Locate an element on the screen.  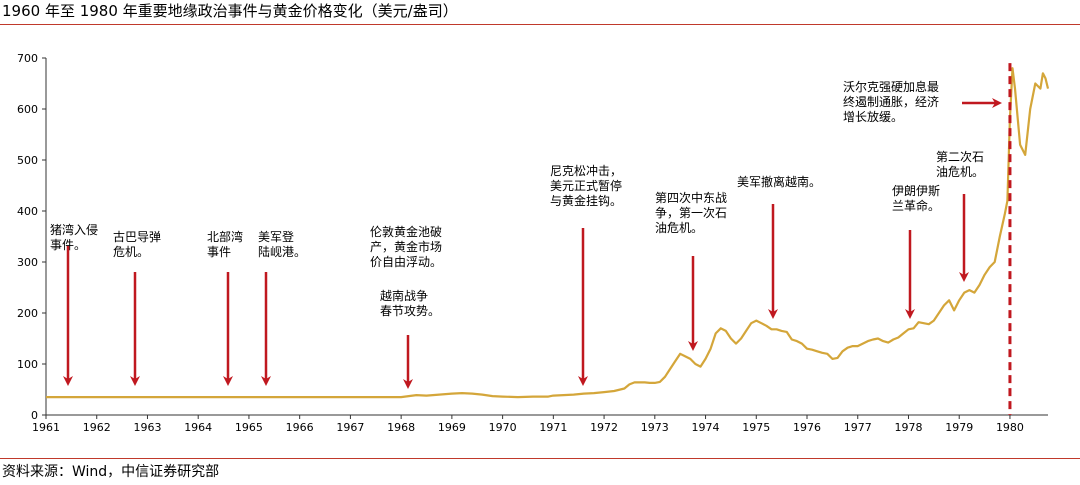
x-tick-label: 1968 is located at coordinates (401, 427).